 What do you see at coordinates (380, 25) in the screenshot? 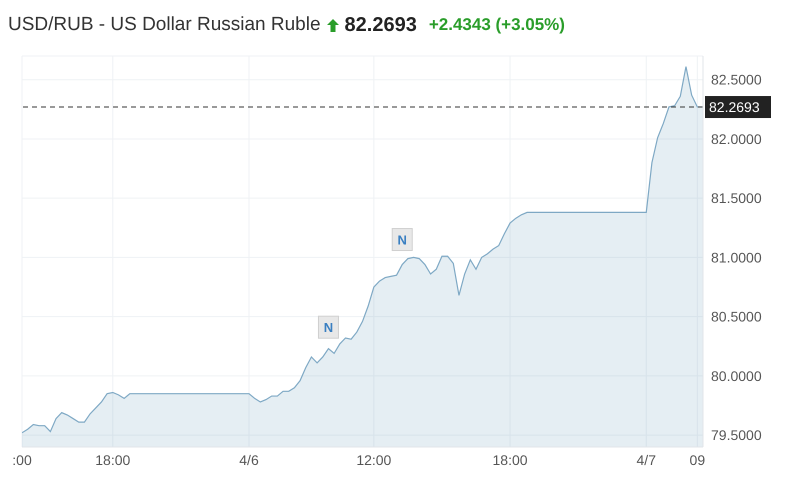
I see `chart-subtitle: 82.2693` at bounding box center [380, 25].